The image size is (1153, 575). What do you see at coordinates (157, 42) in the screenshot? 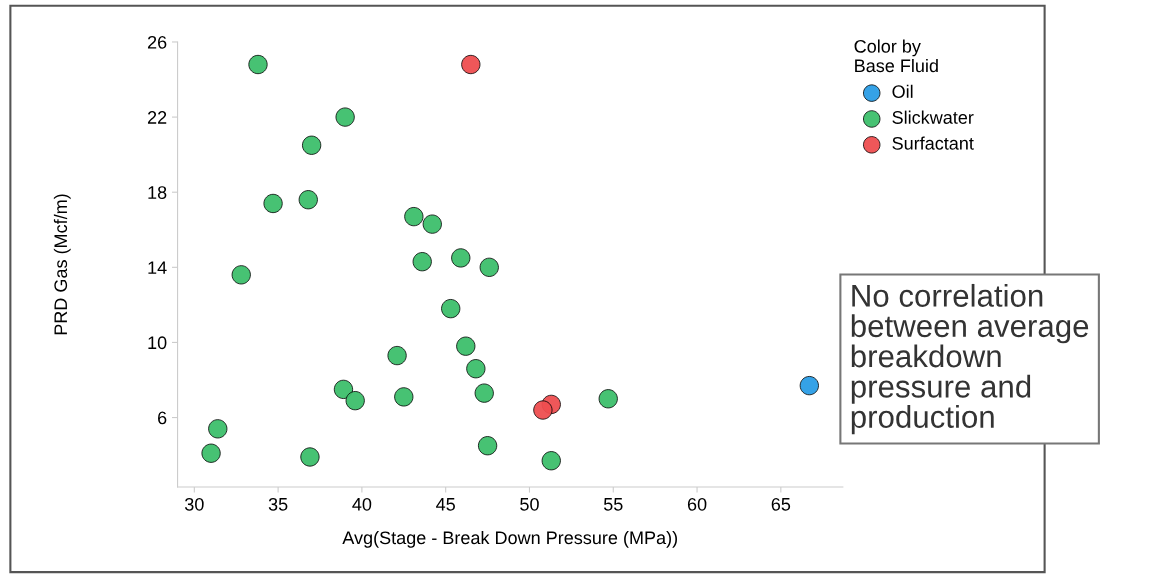
I see `y-tick-label: 26` at bounding box center [157, 42].